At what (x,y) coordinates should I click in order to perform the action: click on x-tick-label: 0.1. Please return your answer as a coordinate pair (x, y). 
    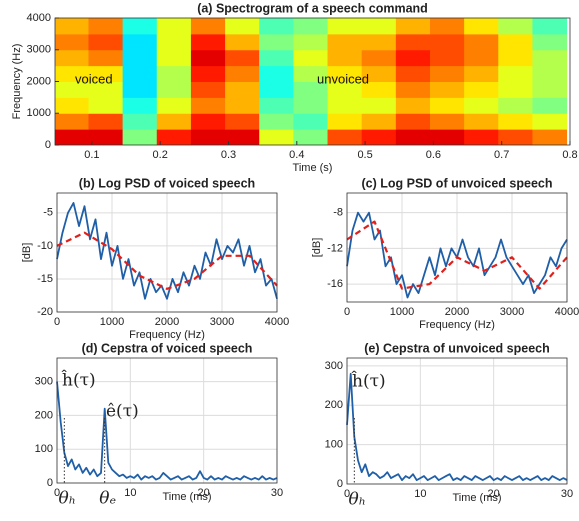
    Looking at the image, I should click on (91, 155).